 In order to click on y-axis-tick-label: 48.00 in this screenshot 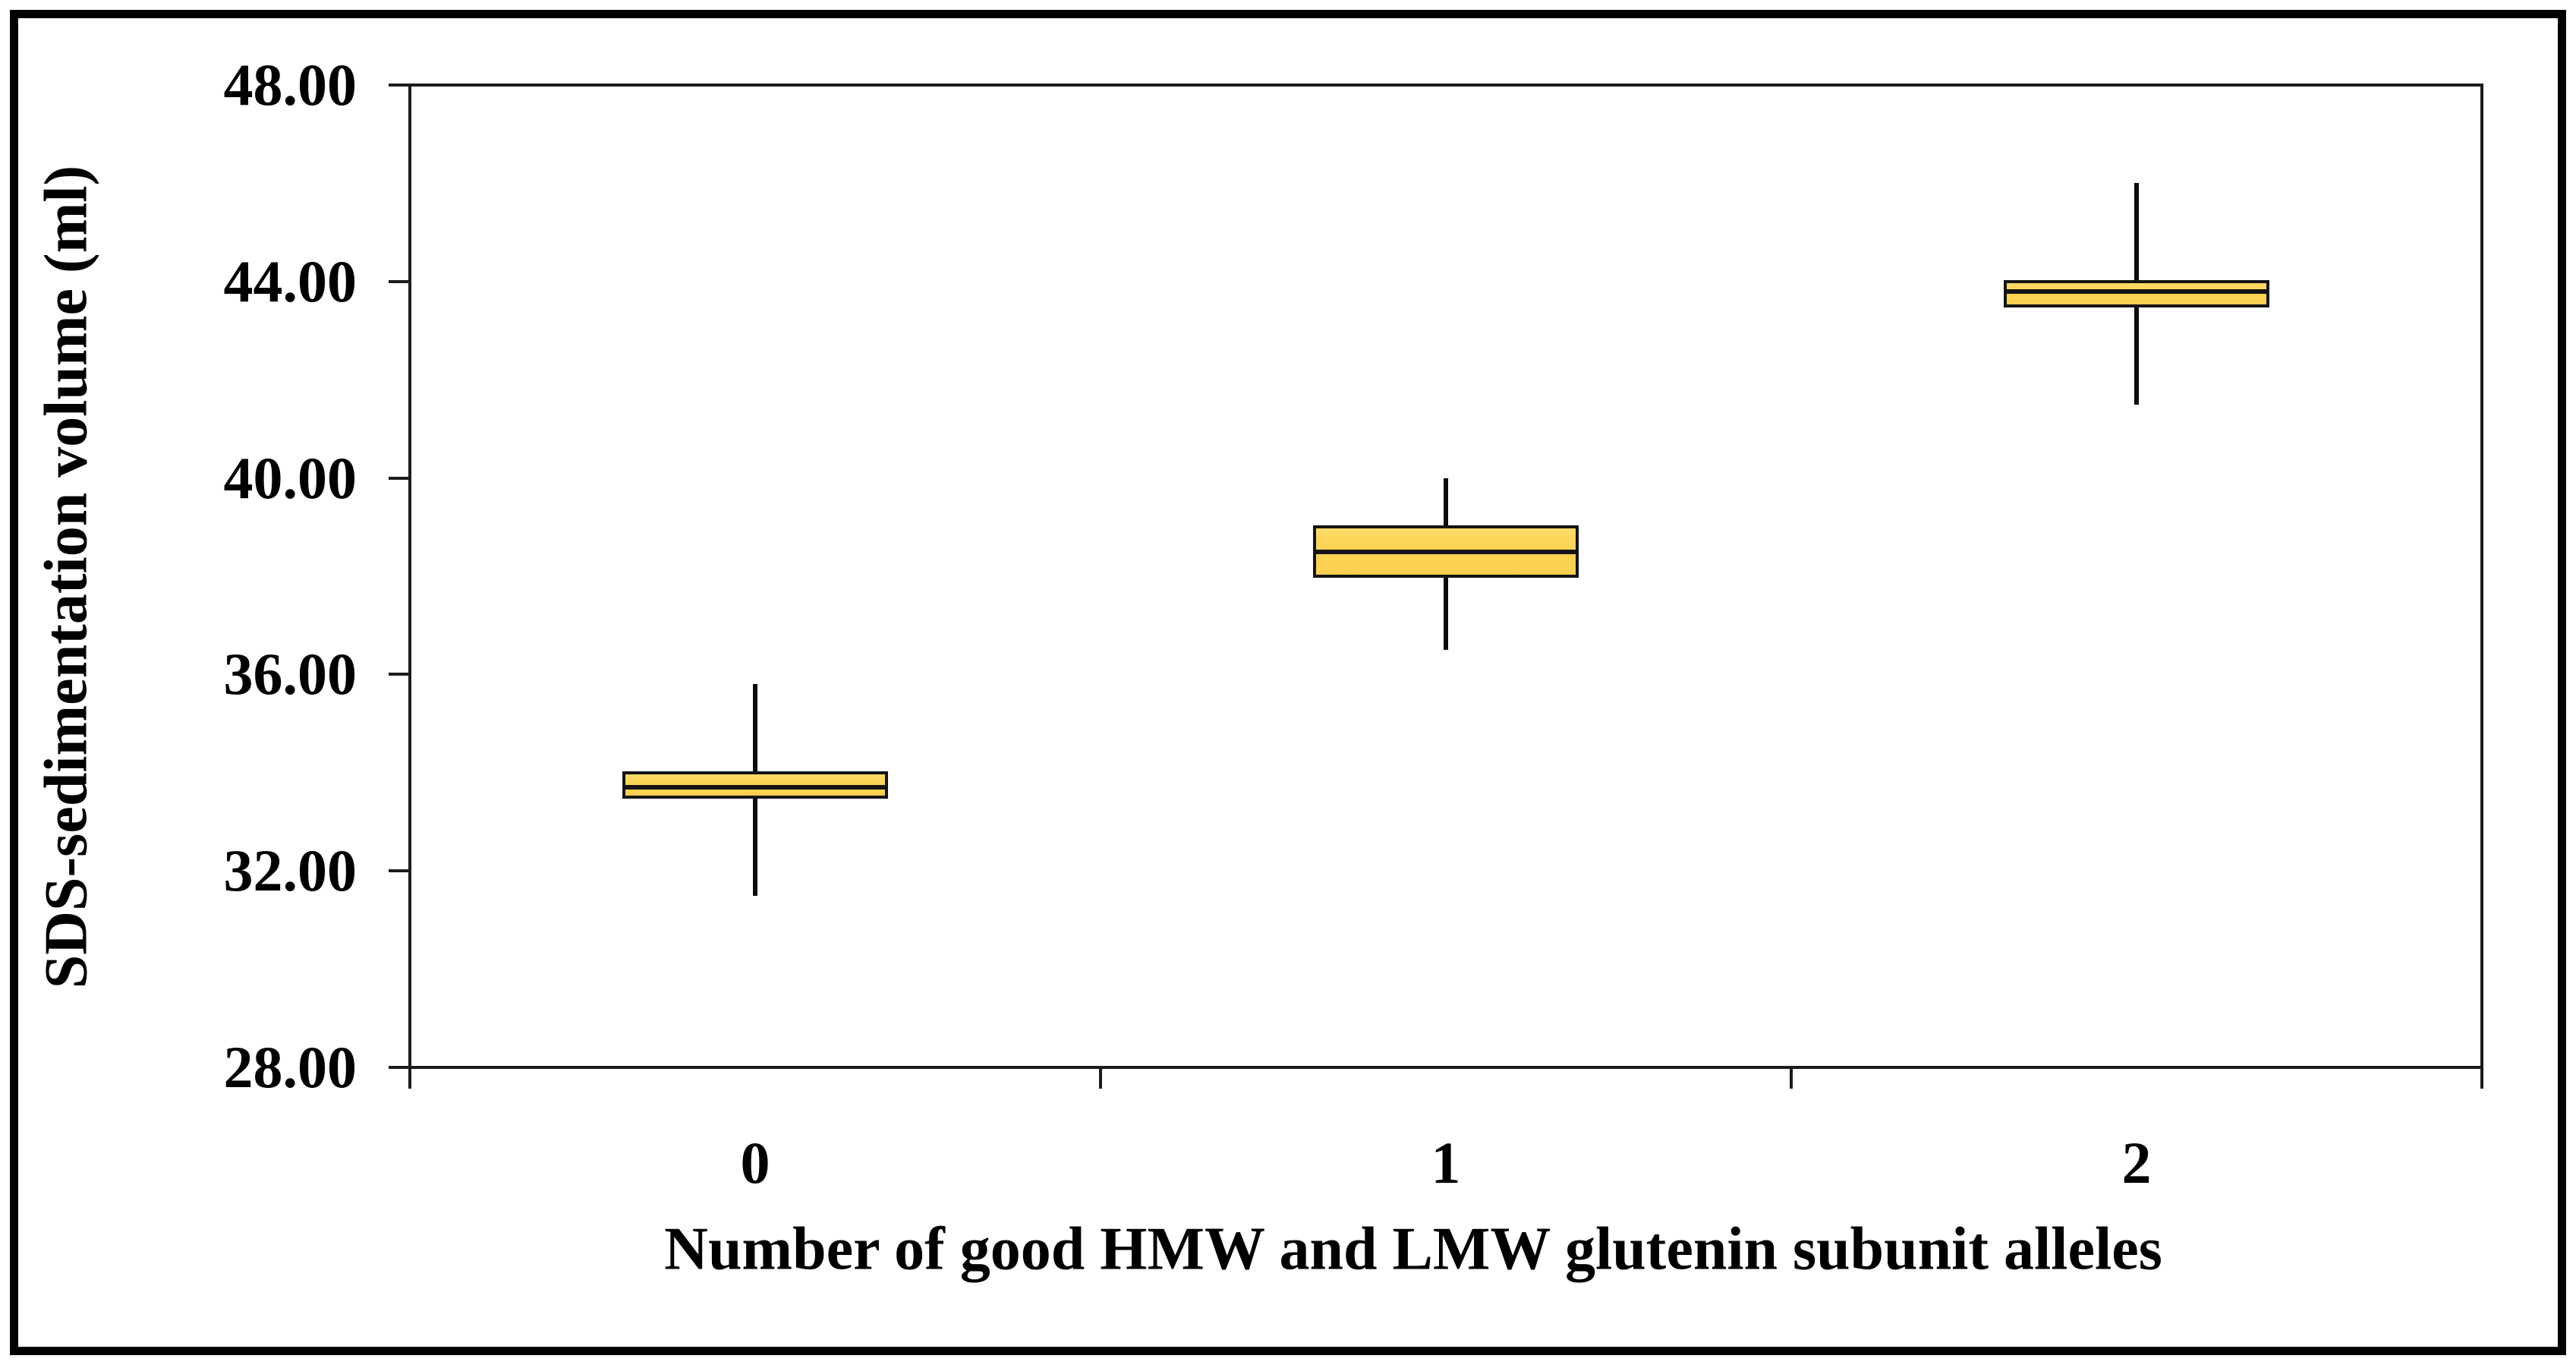, I will do `click(290, 85)`.